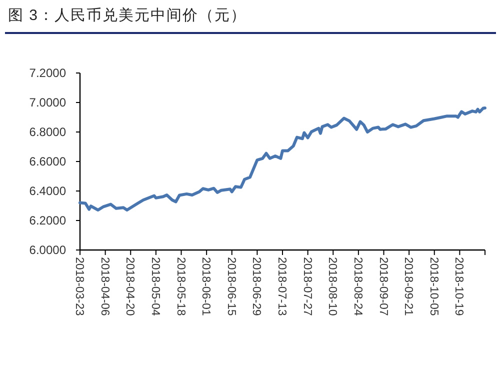 The image size is (500, 372). What do you see at coordinates (433, 286) in the screenshot?
I see `x-tick-label: 2018-10-05` at bounding box center [433, 286].